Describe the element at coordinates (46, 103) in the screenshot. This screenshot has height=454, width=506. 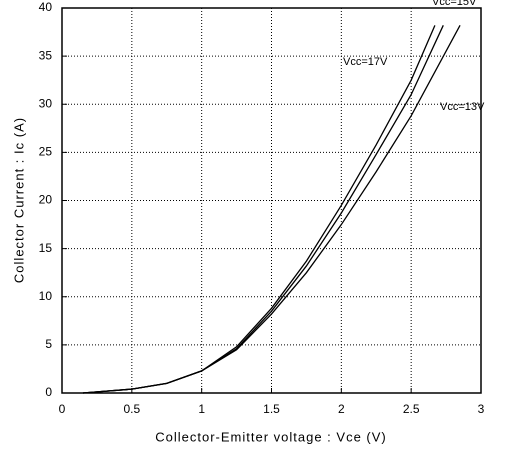
I see `y-tick-label: 30` at that location.